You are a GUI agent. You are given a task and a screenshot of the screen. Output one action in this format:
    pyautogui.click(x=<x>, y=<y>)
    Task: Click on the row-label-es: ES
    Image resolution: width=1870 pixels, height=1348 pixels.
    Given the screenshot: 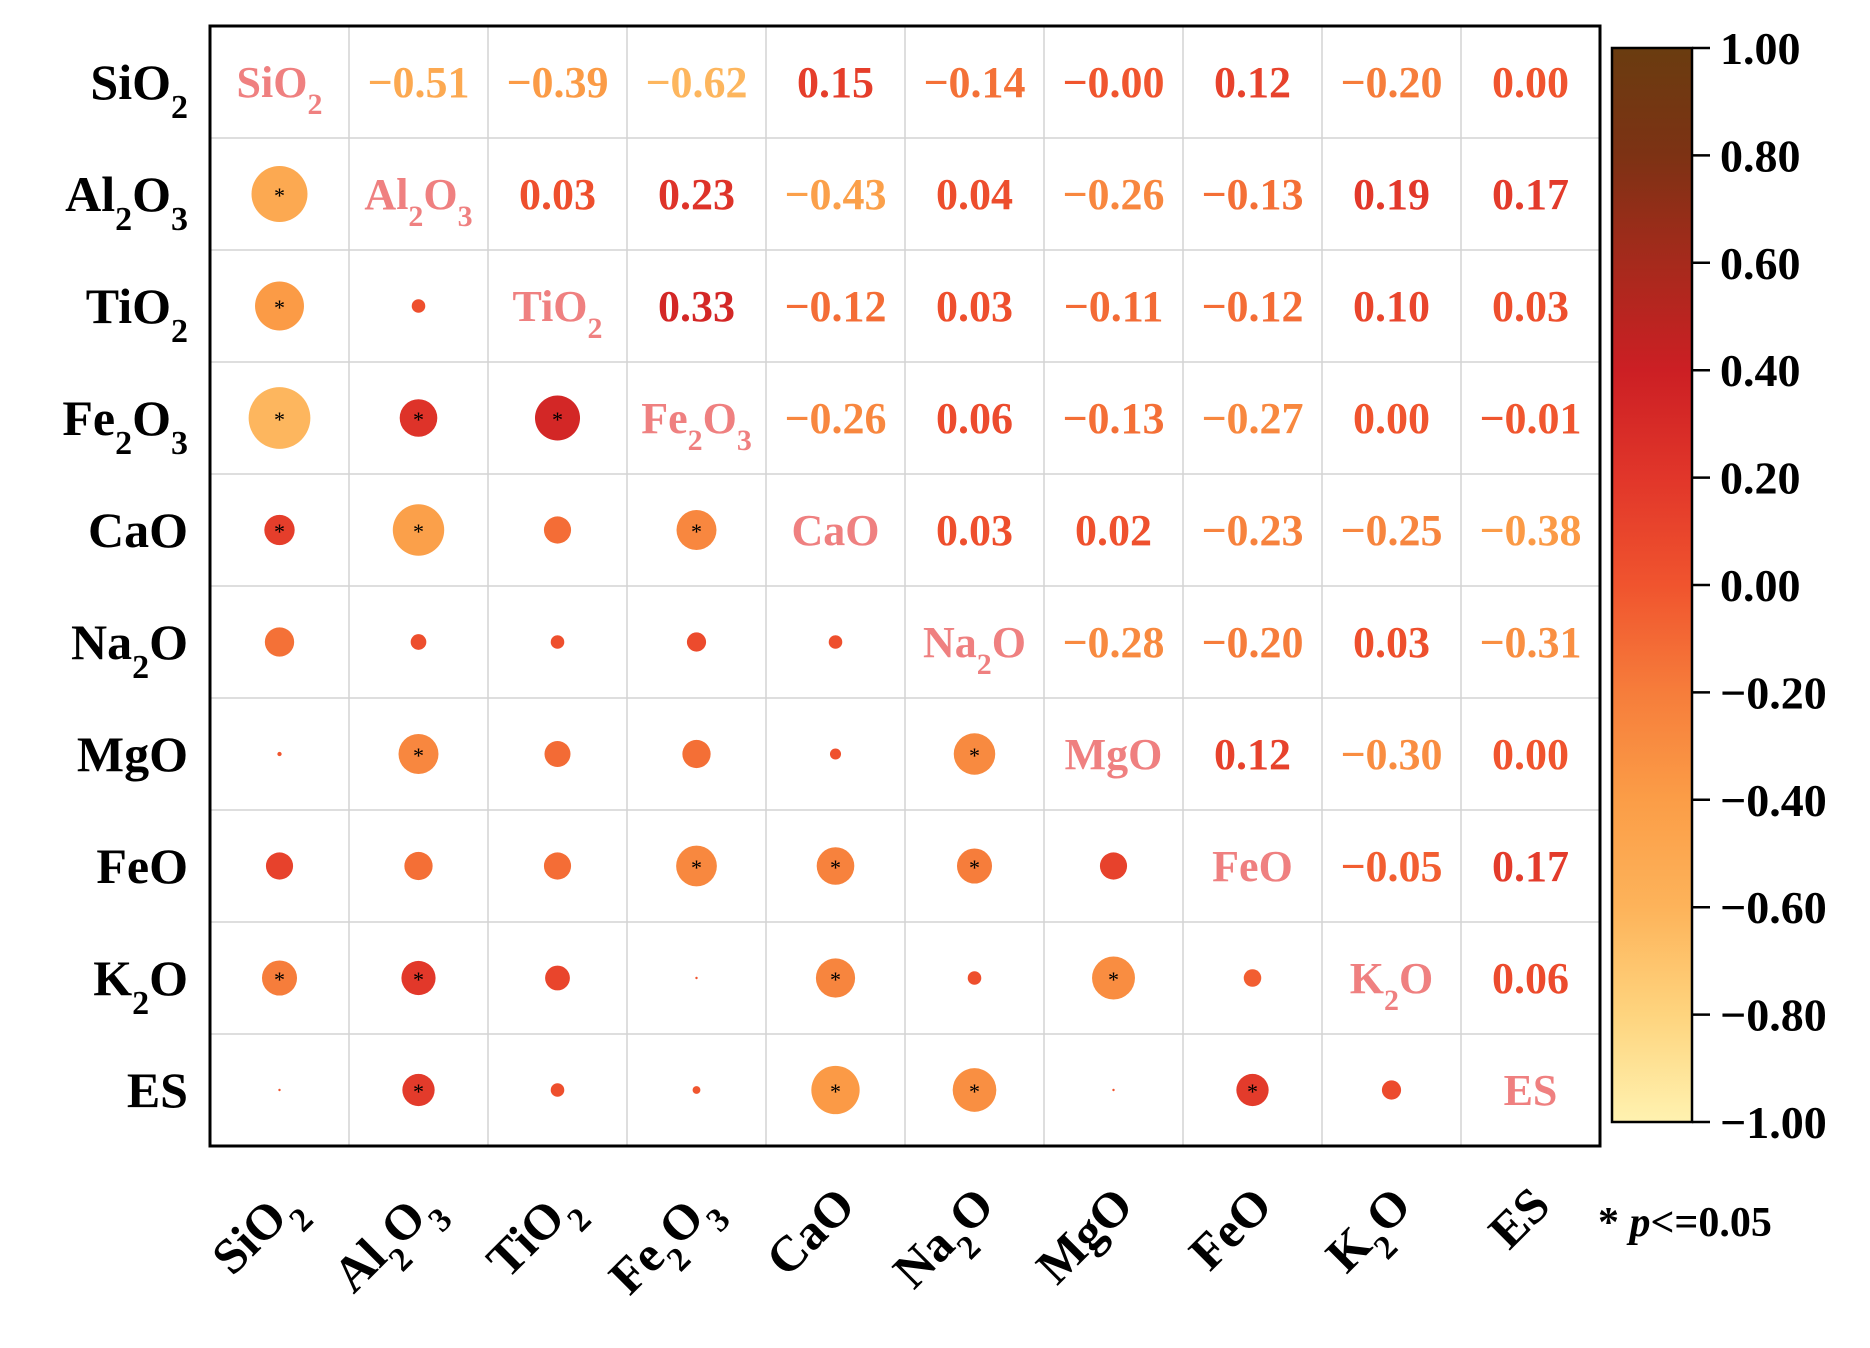 What is the action you would take?
    pyautogui.click(x=157, y=1090)
    